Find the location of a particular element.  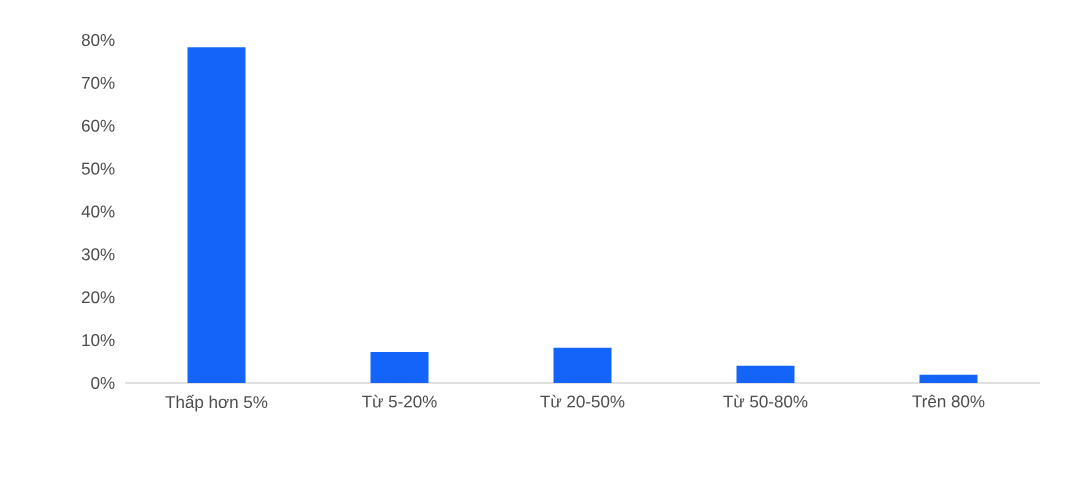

y-tick-label: 40% is located at coordinates (98, 211).